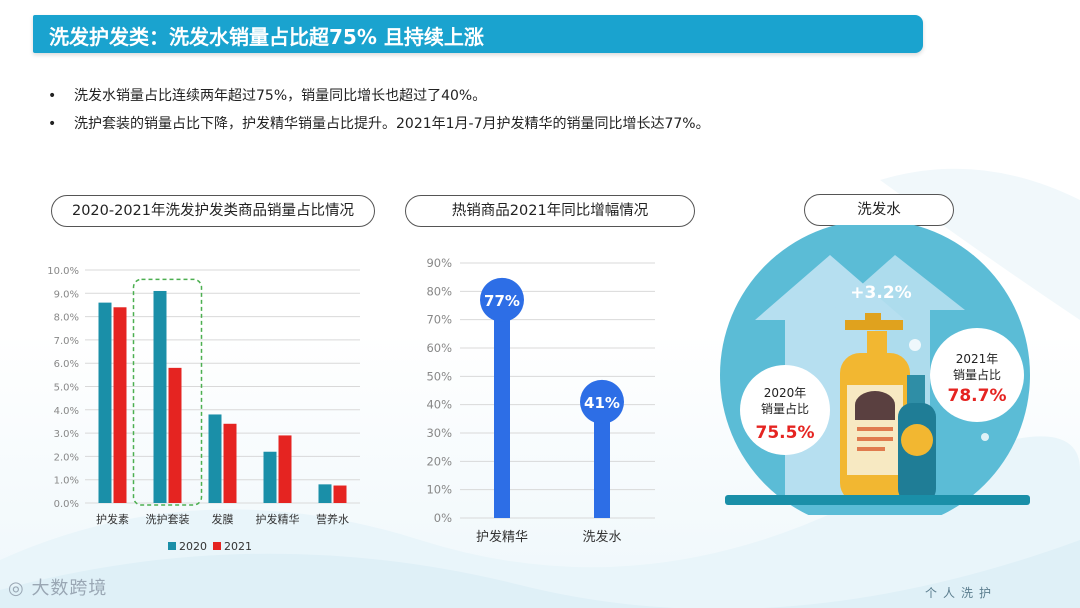  What do you see at coordinates (879, 210) in the screenshot?
I see `panel-title-right: 洗发水` at bounding box center [879, 210].